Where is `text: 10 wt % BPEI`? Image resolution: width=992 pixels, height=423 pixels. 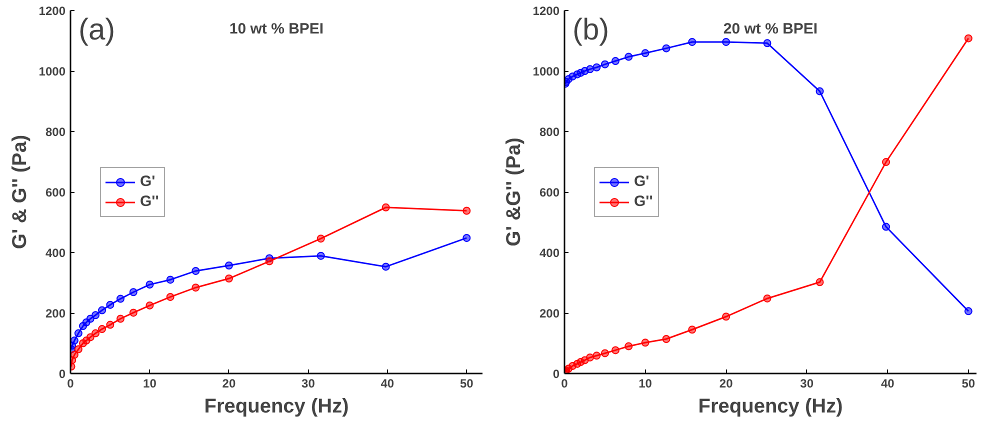
text: 10 wt % BPEI is located at coordinates (276, 29).